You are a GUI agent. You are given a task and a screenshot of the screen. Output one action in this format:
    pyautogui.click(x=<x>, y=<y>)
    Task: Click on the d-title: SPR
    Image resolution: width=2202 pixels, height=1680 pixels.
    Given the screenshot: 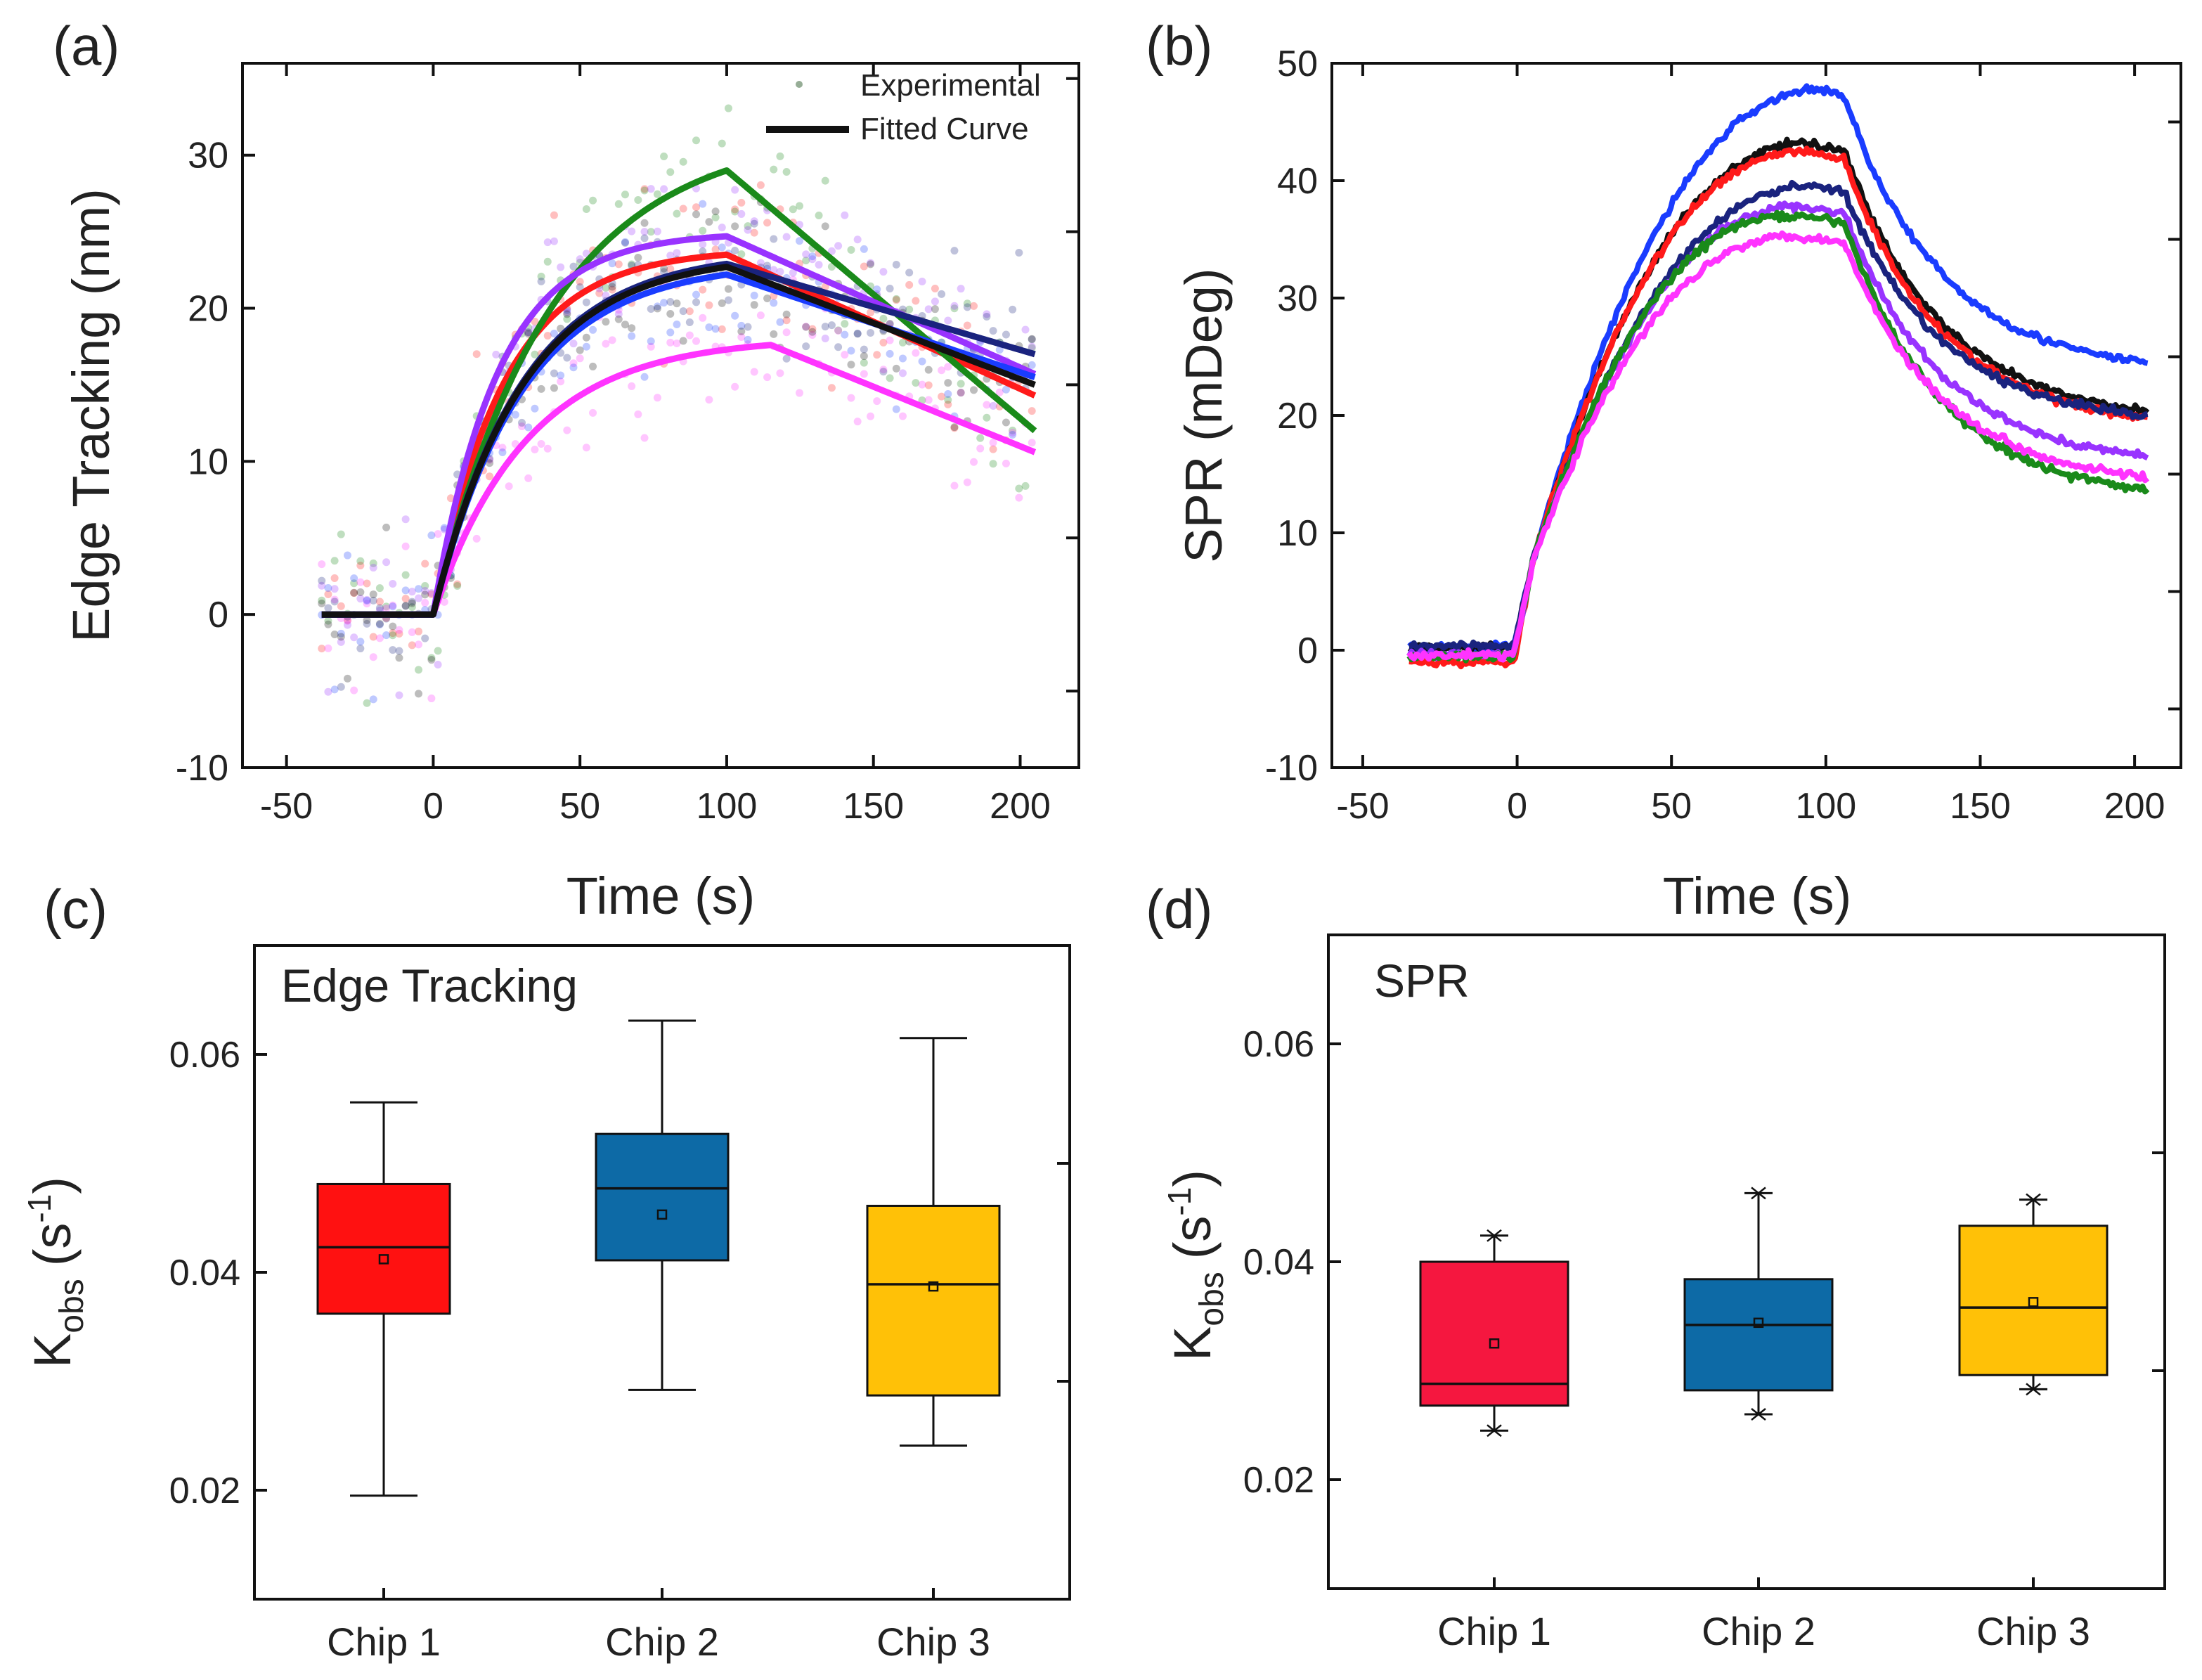 What is the action you would take?
    pyautogui.click(x=1422, y=981)
    